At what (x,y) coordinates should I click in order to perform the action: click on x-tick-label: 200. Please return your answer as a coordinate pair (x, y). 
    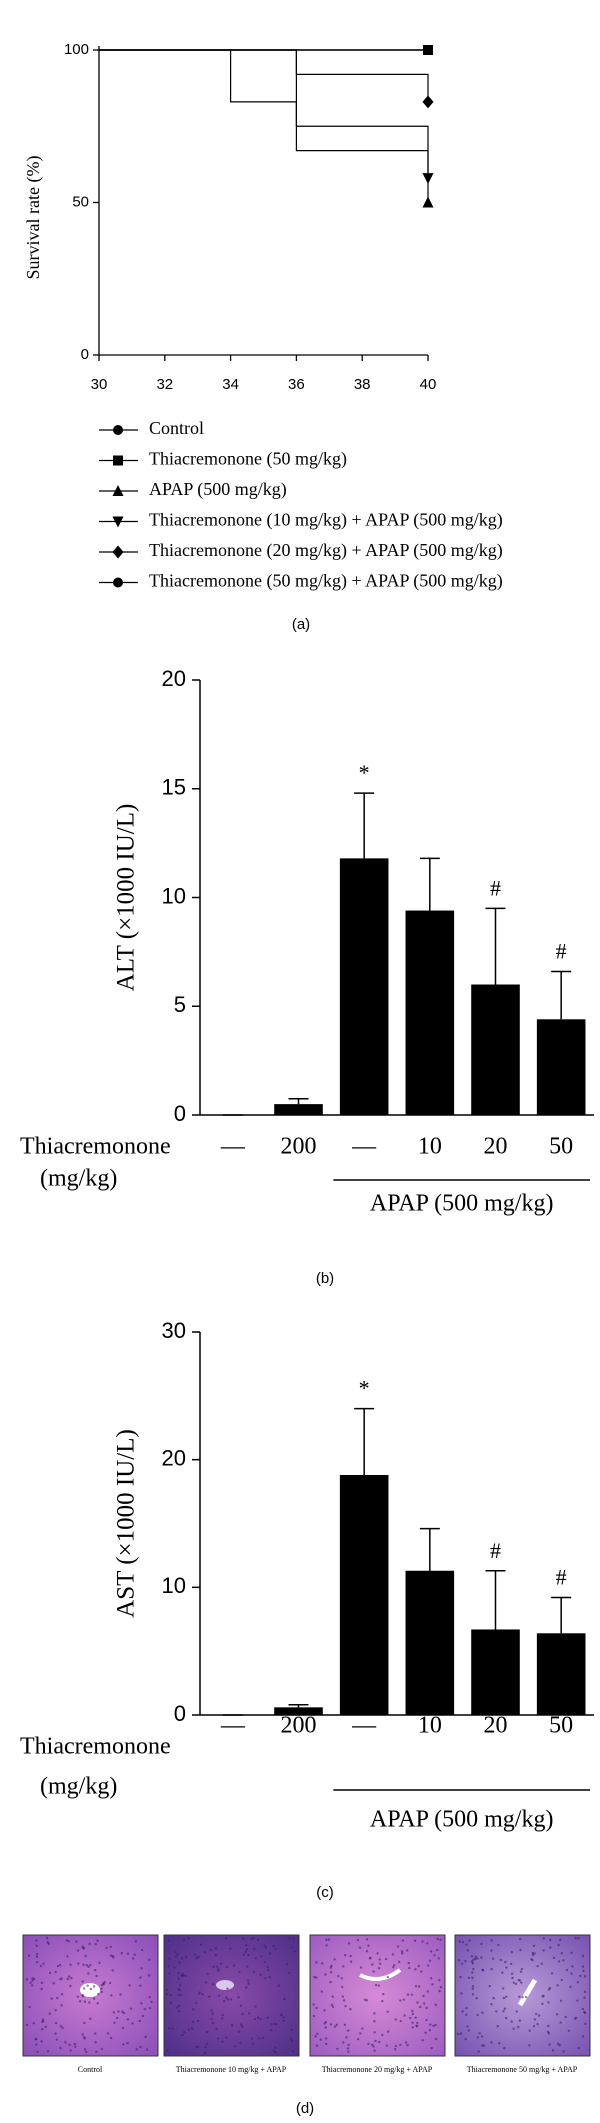
    Looking at the image, I should click on (299, 1726).